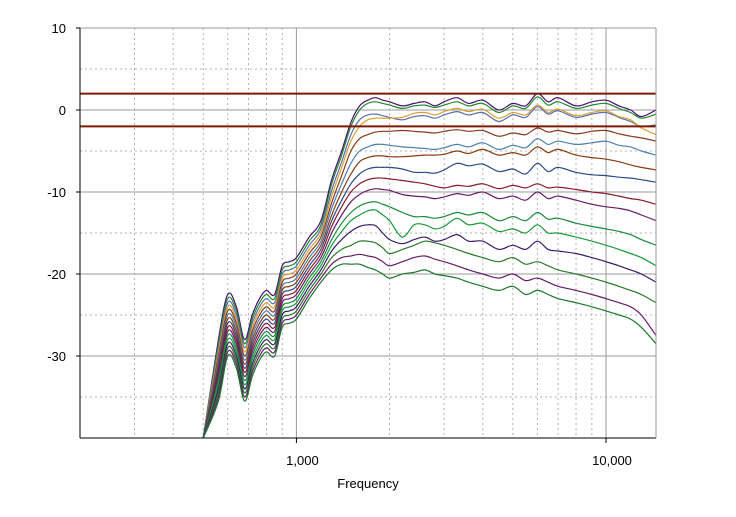  Describe the element at coordinates (368, 483) in the screenshot. I see `x-axis-title: Frequency` at that location.